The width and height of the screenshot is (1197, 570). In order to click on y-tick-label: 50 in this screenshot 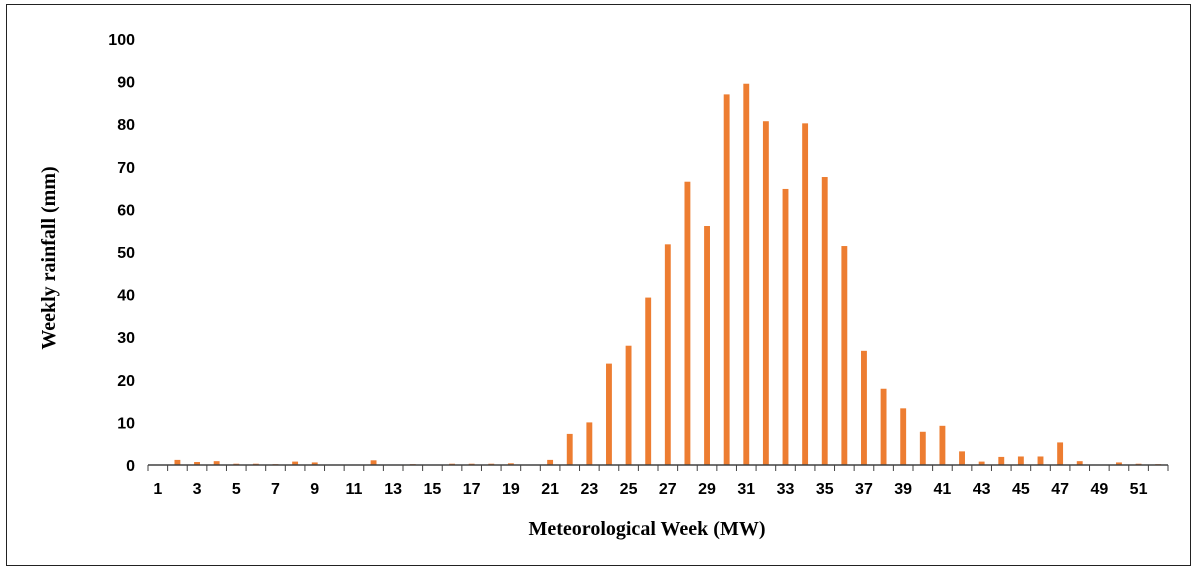, I will do `click(126, 253)`.